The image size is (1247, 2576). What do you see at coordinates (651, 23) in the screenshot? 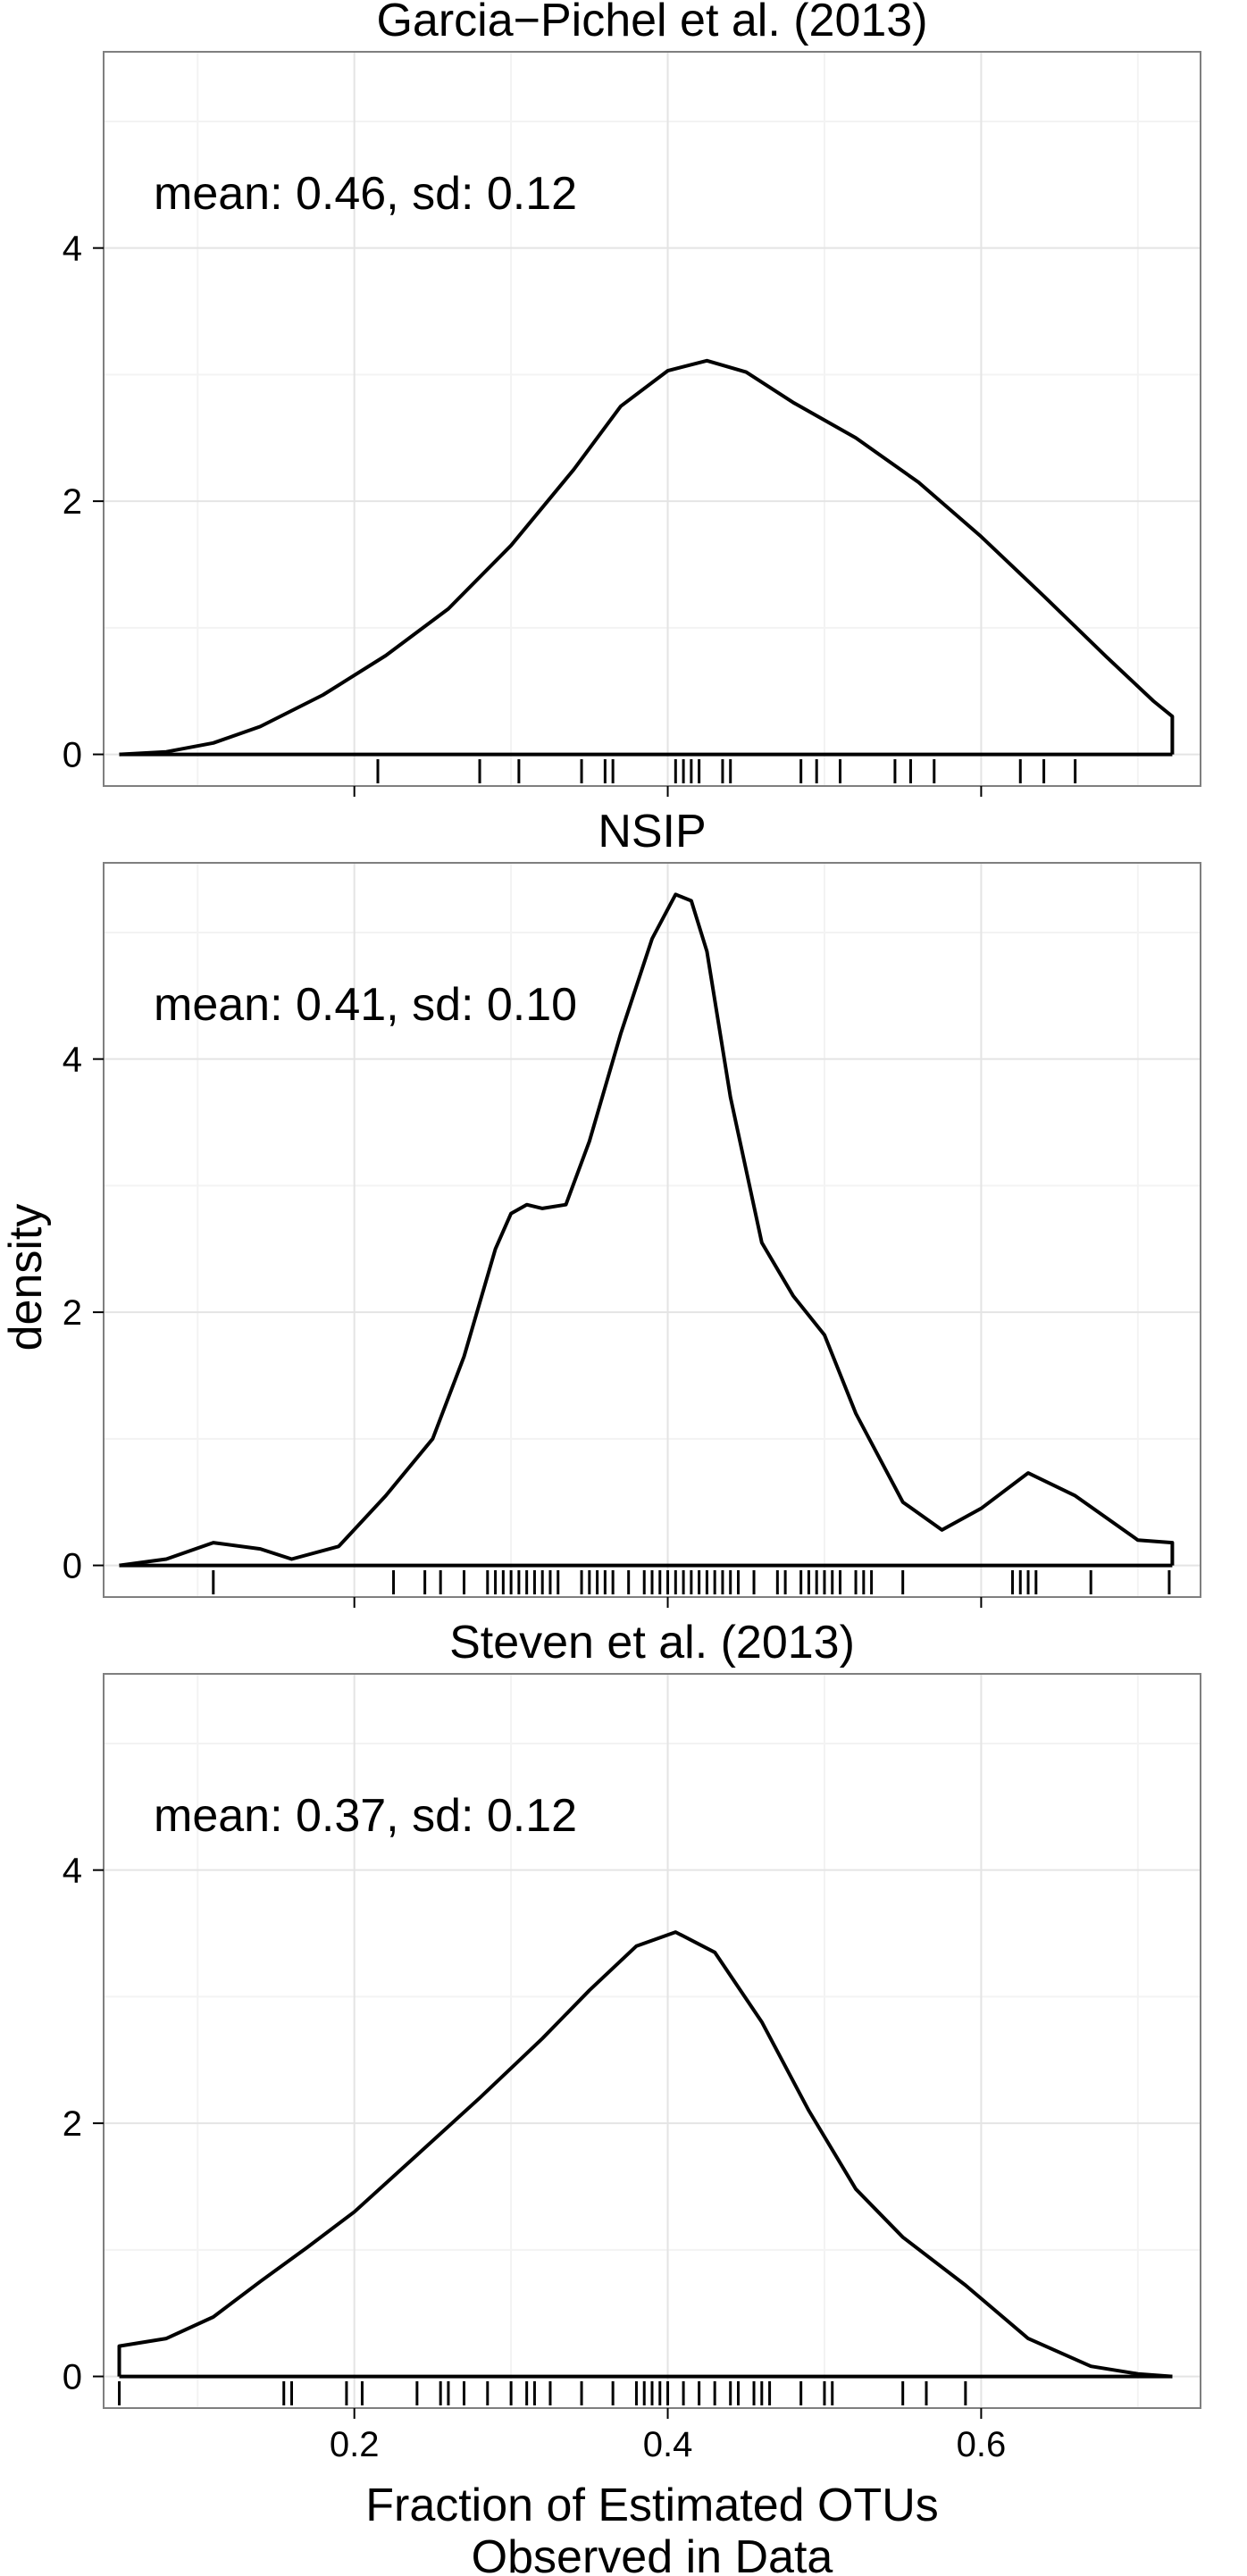
I see `panel-title: Garcia−Pichel et al. (2013)` at bounding box center [651, 23].